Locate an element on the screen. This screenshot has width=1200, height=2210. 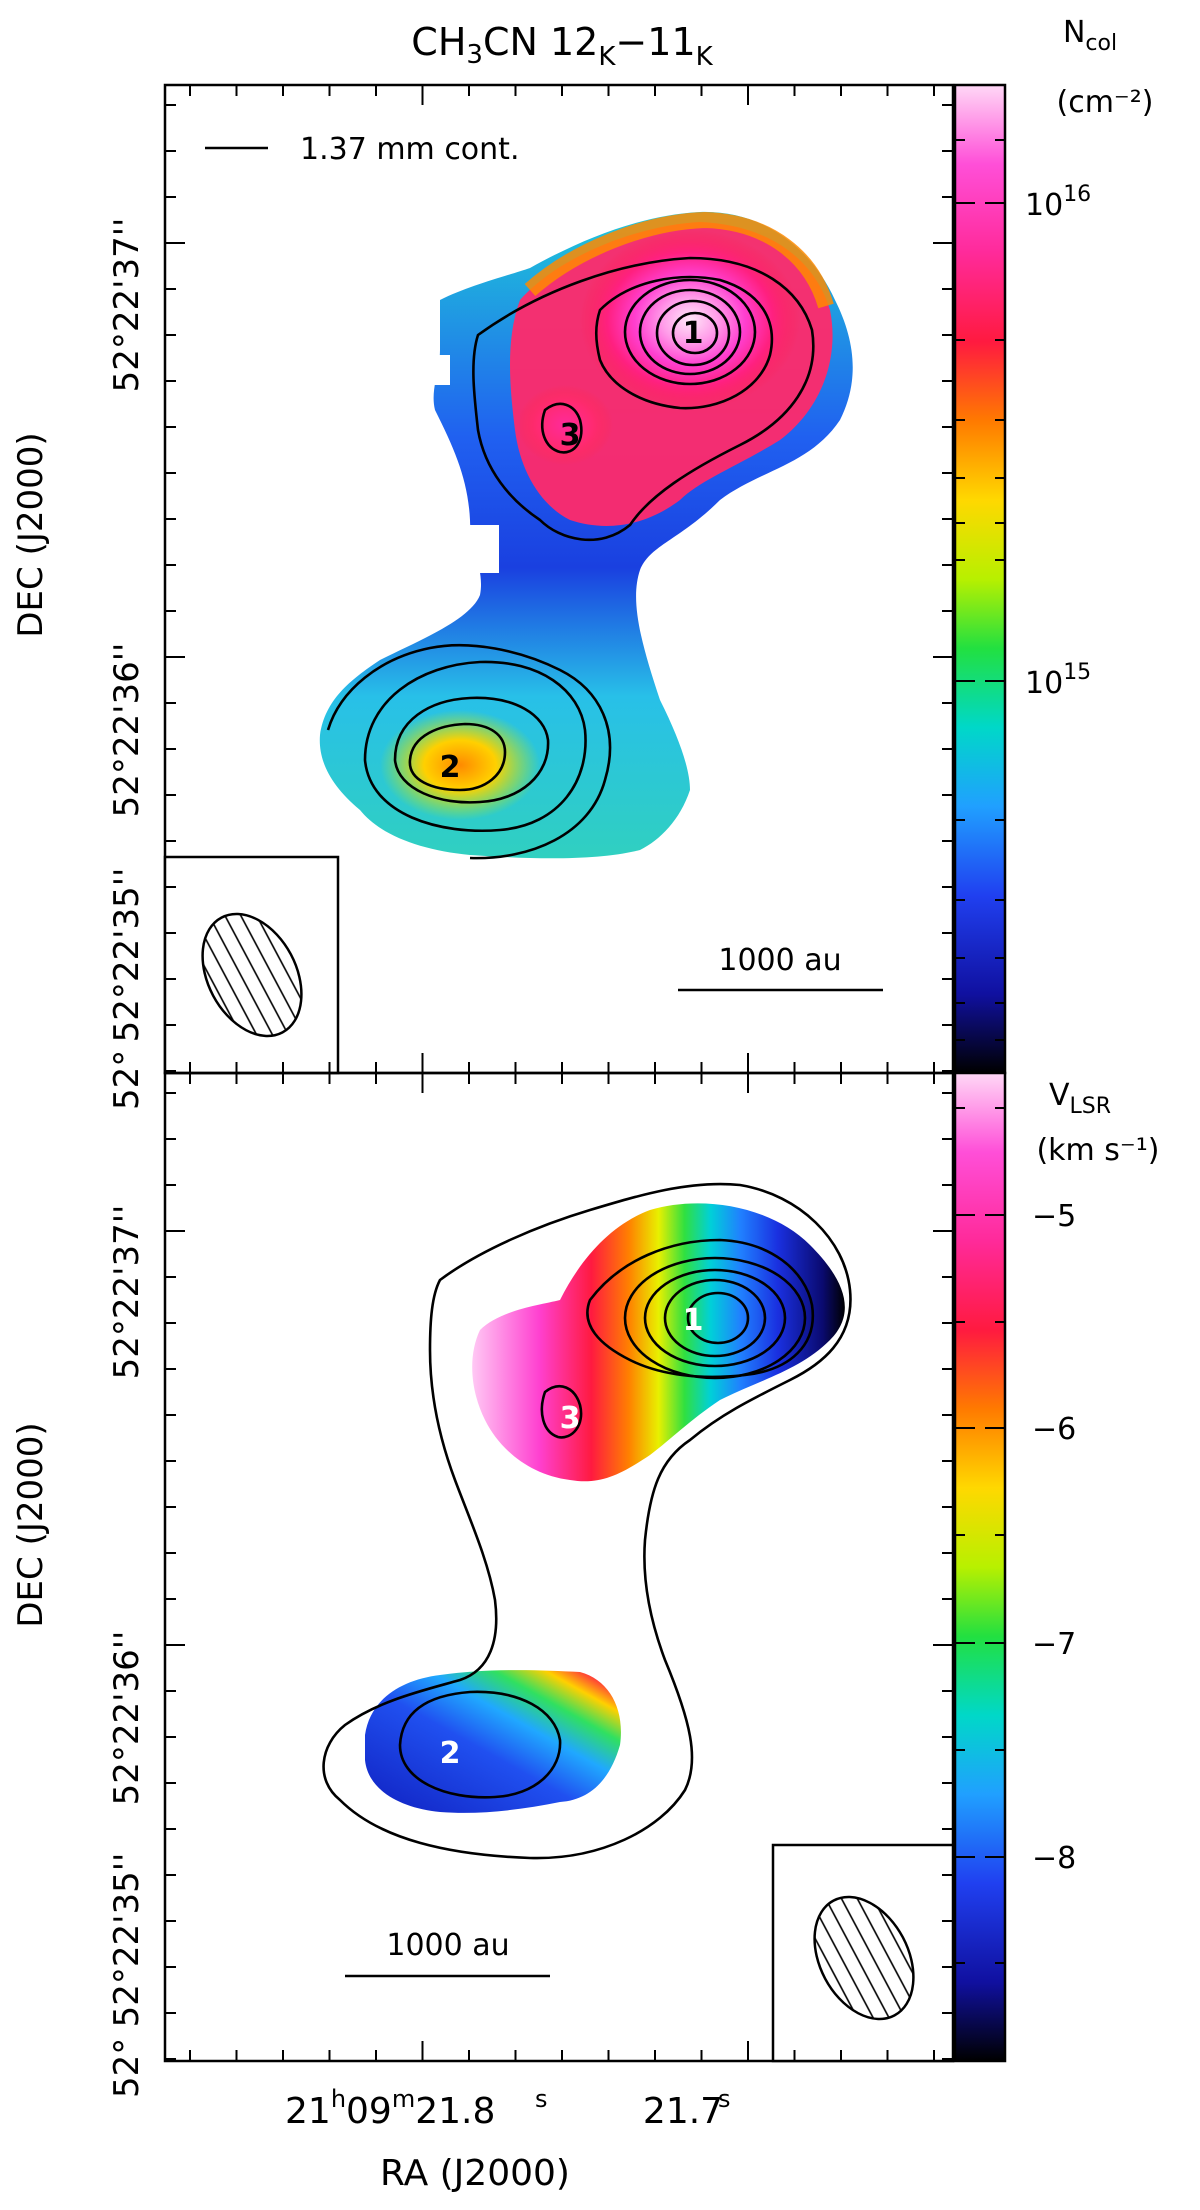
bottom-colorbar-tick-label: −8 is located at coordinates (1054, 1858).